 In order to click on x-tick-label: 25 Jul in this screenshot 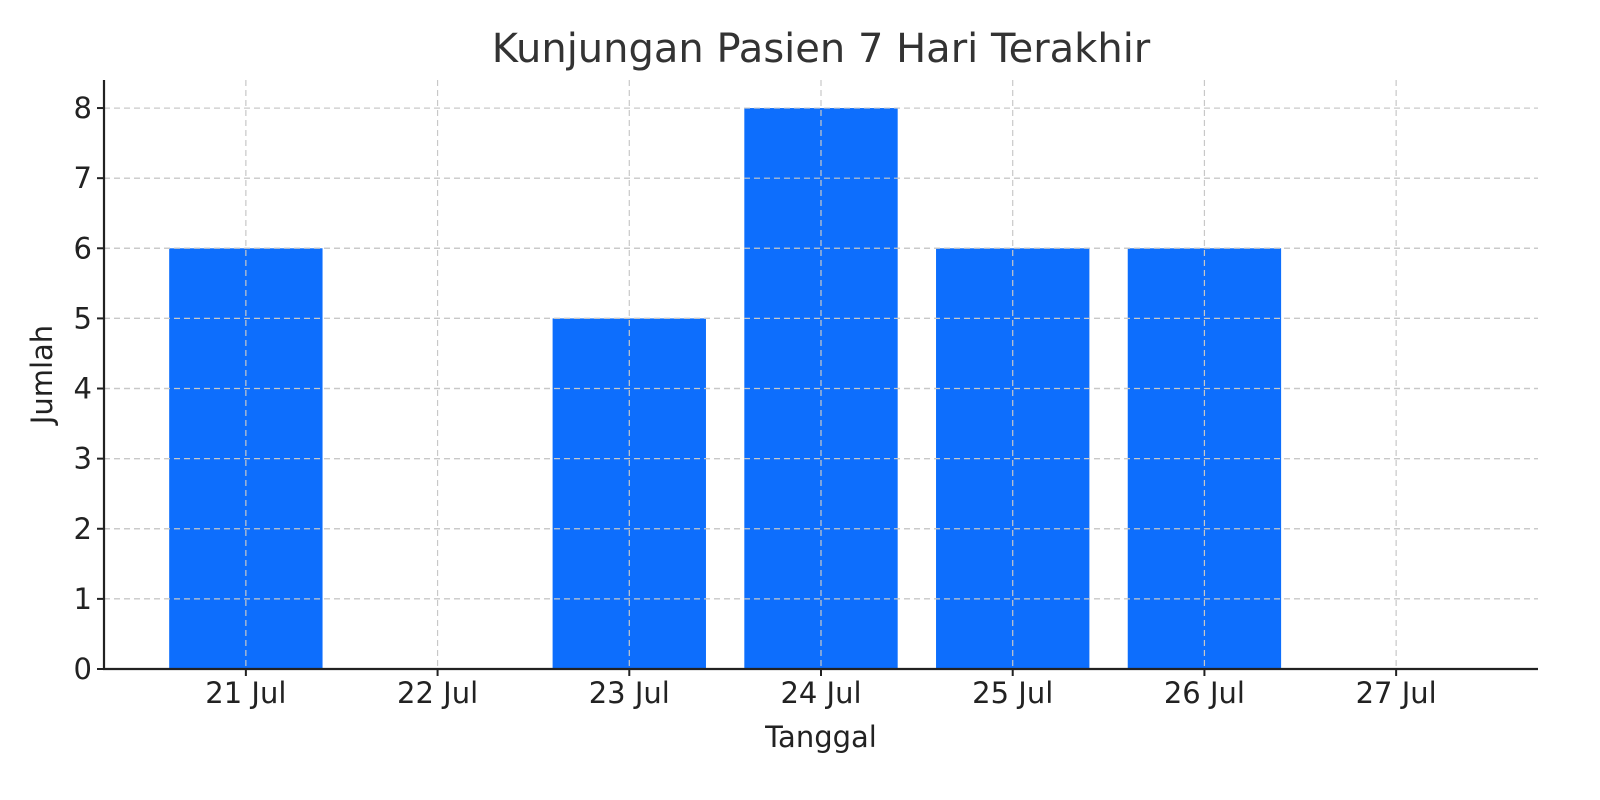, I will do `click(1012, 693)`.